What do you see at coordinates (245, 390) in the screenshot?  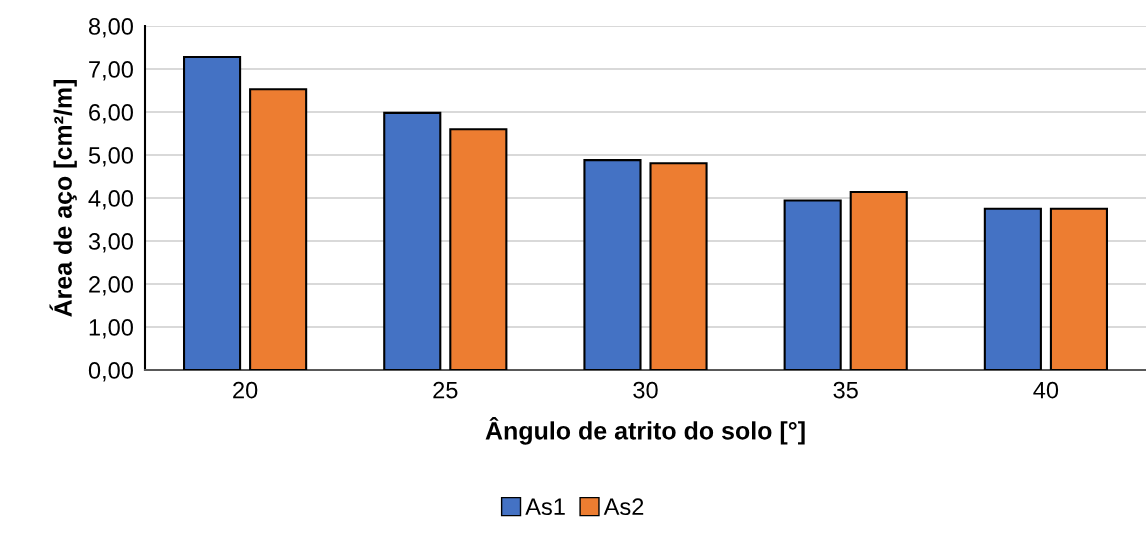 I see `x-tick-label: 20` at bounding box center [245, 390].